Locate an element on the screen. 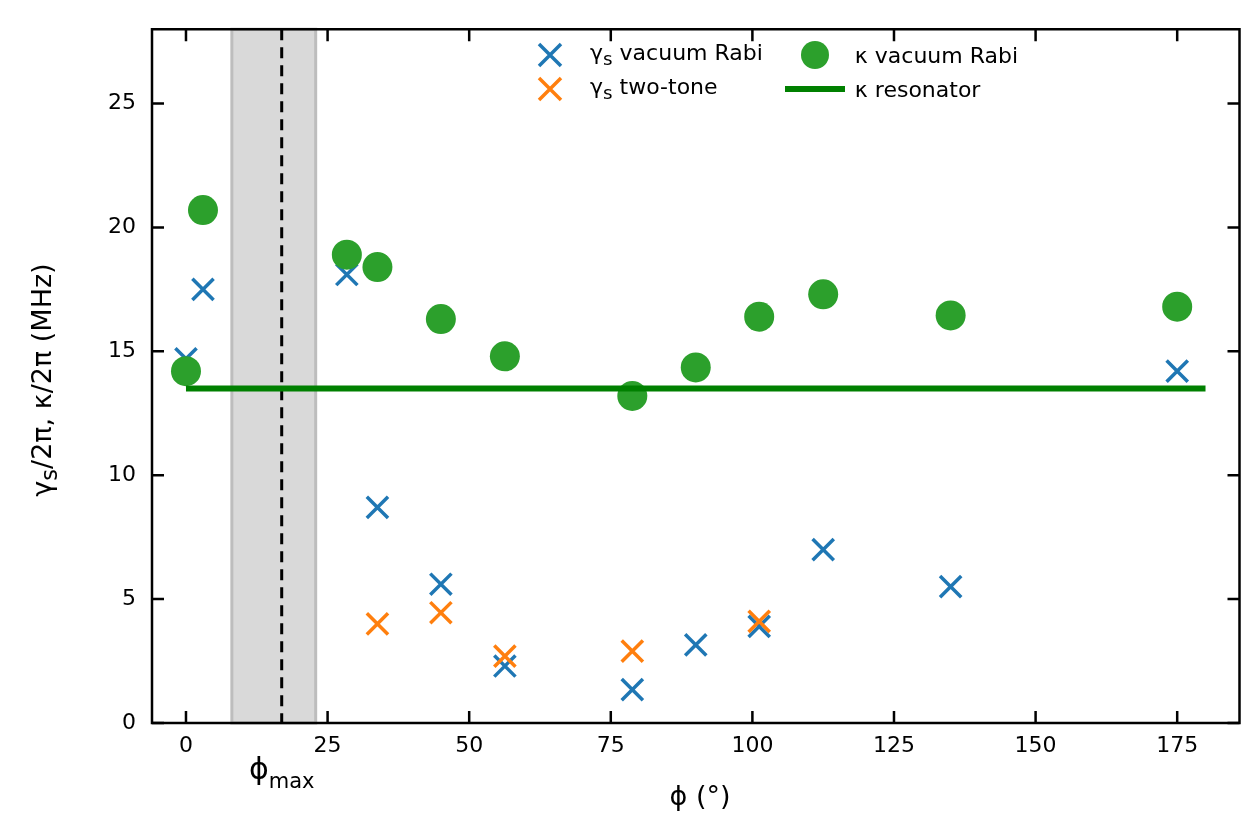  x-tick-label: 100 is located at coordinates (752, 744).